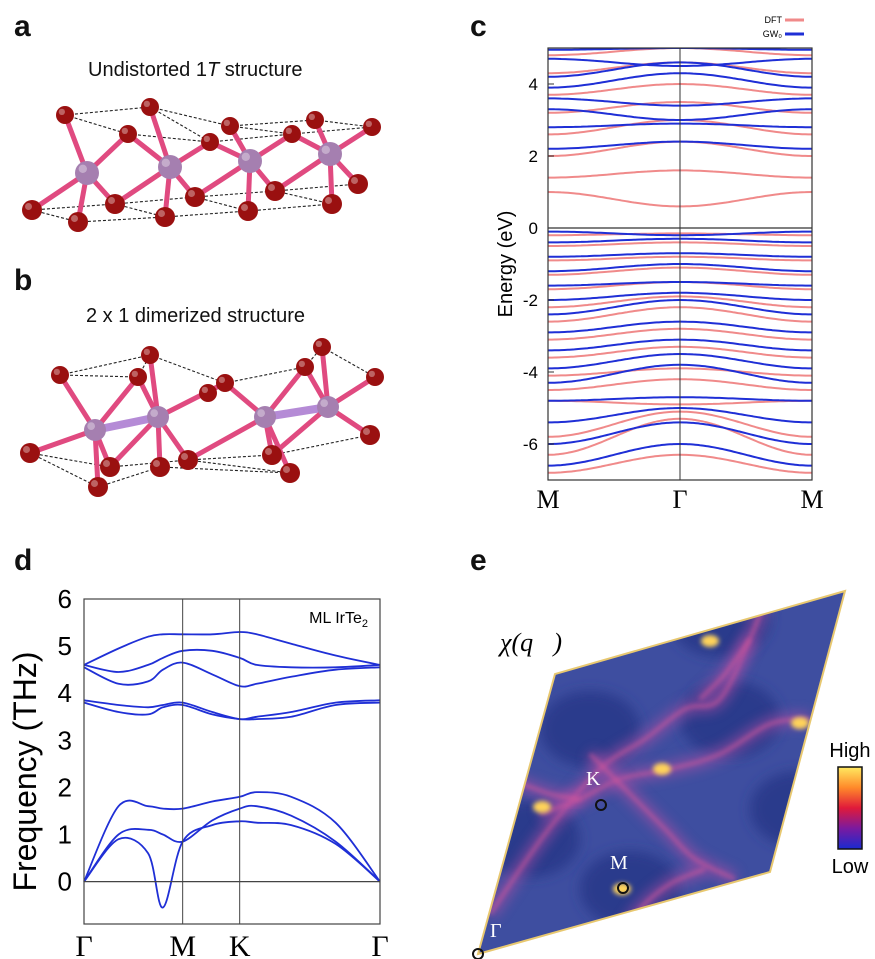  What do you see at coordinates (506, 264) in the screenshot?
I see `y-axis-label: Energy (eV)` at bounding box center [506, 264].